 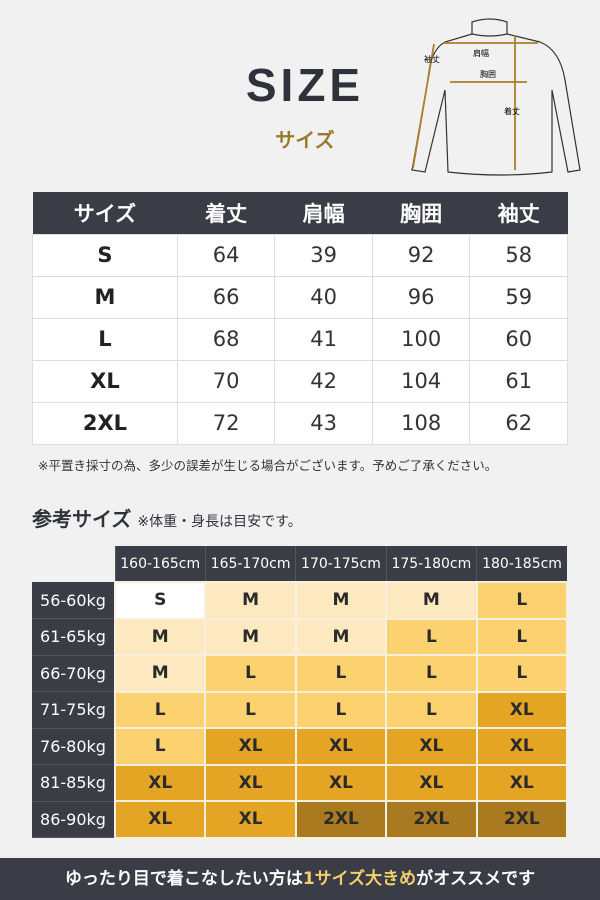 I want to click on table-cell: 60, so click(x=518, y=339).